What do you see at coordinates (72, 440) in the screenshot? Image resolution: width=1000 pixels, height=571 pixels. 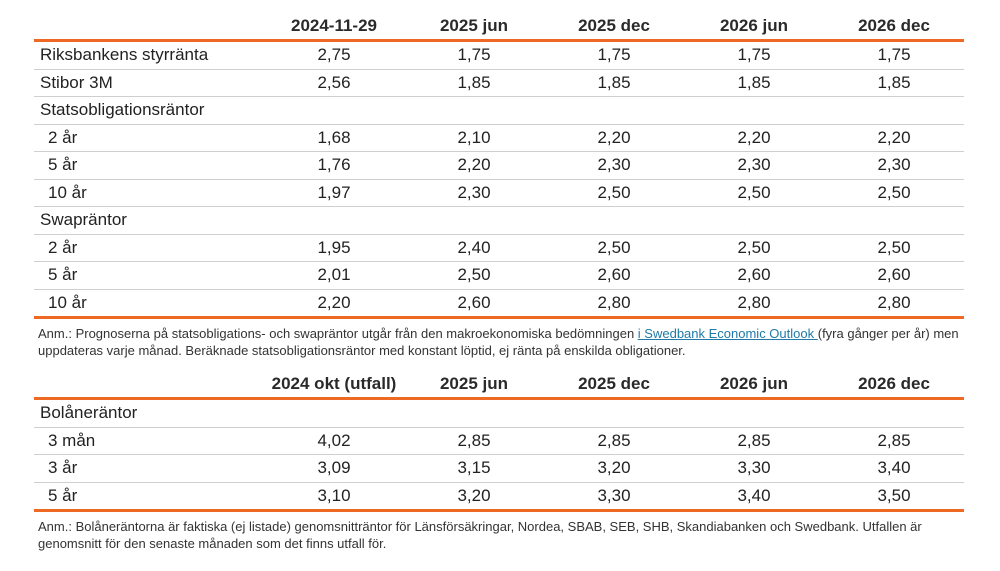 I see `row-label: 3 mån` at bounding box center [72, 440].